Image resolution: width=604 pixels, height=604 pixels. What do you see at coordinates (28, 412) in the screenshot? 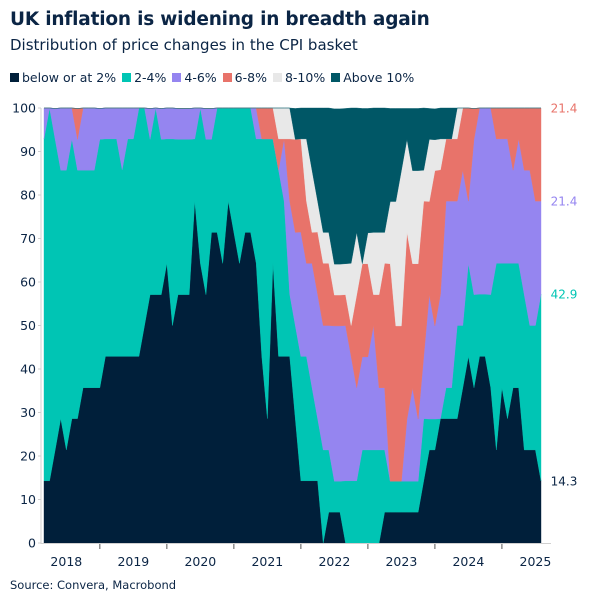
I see `y-tick-label: 30` at bounding box center [28, 412].